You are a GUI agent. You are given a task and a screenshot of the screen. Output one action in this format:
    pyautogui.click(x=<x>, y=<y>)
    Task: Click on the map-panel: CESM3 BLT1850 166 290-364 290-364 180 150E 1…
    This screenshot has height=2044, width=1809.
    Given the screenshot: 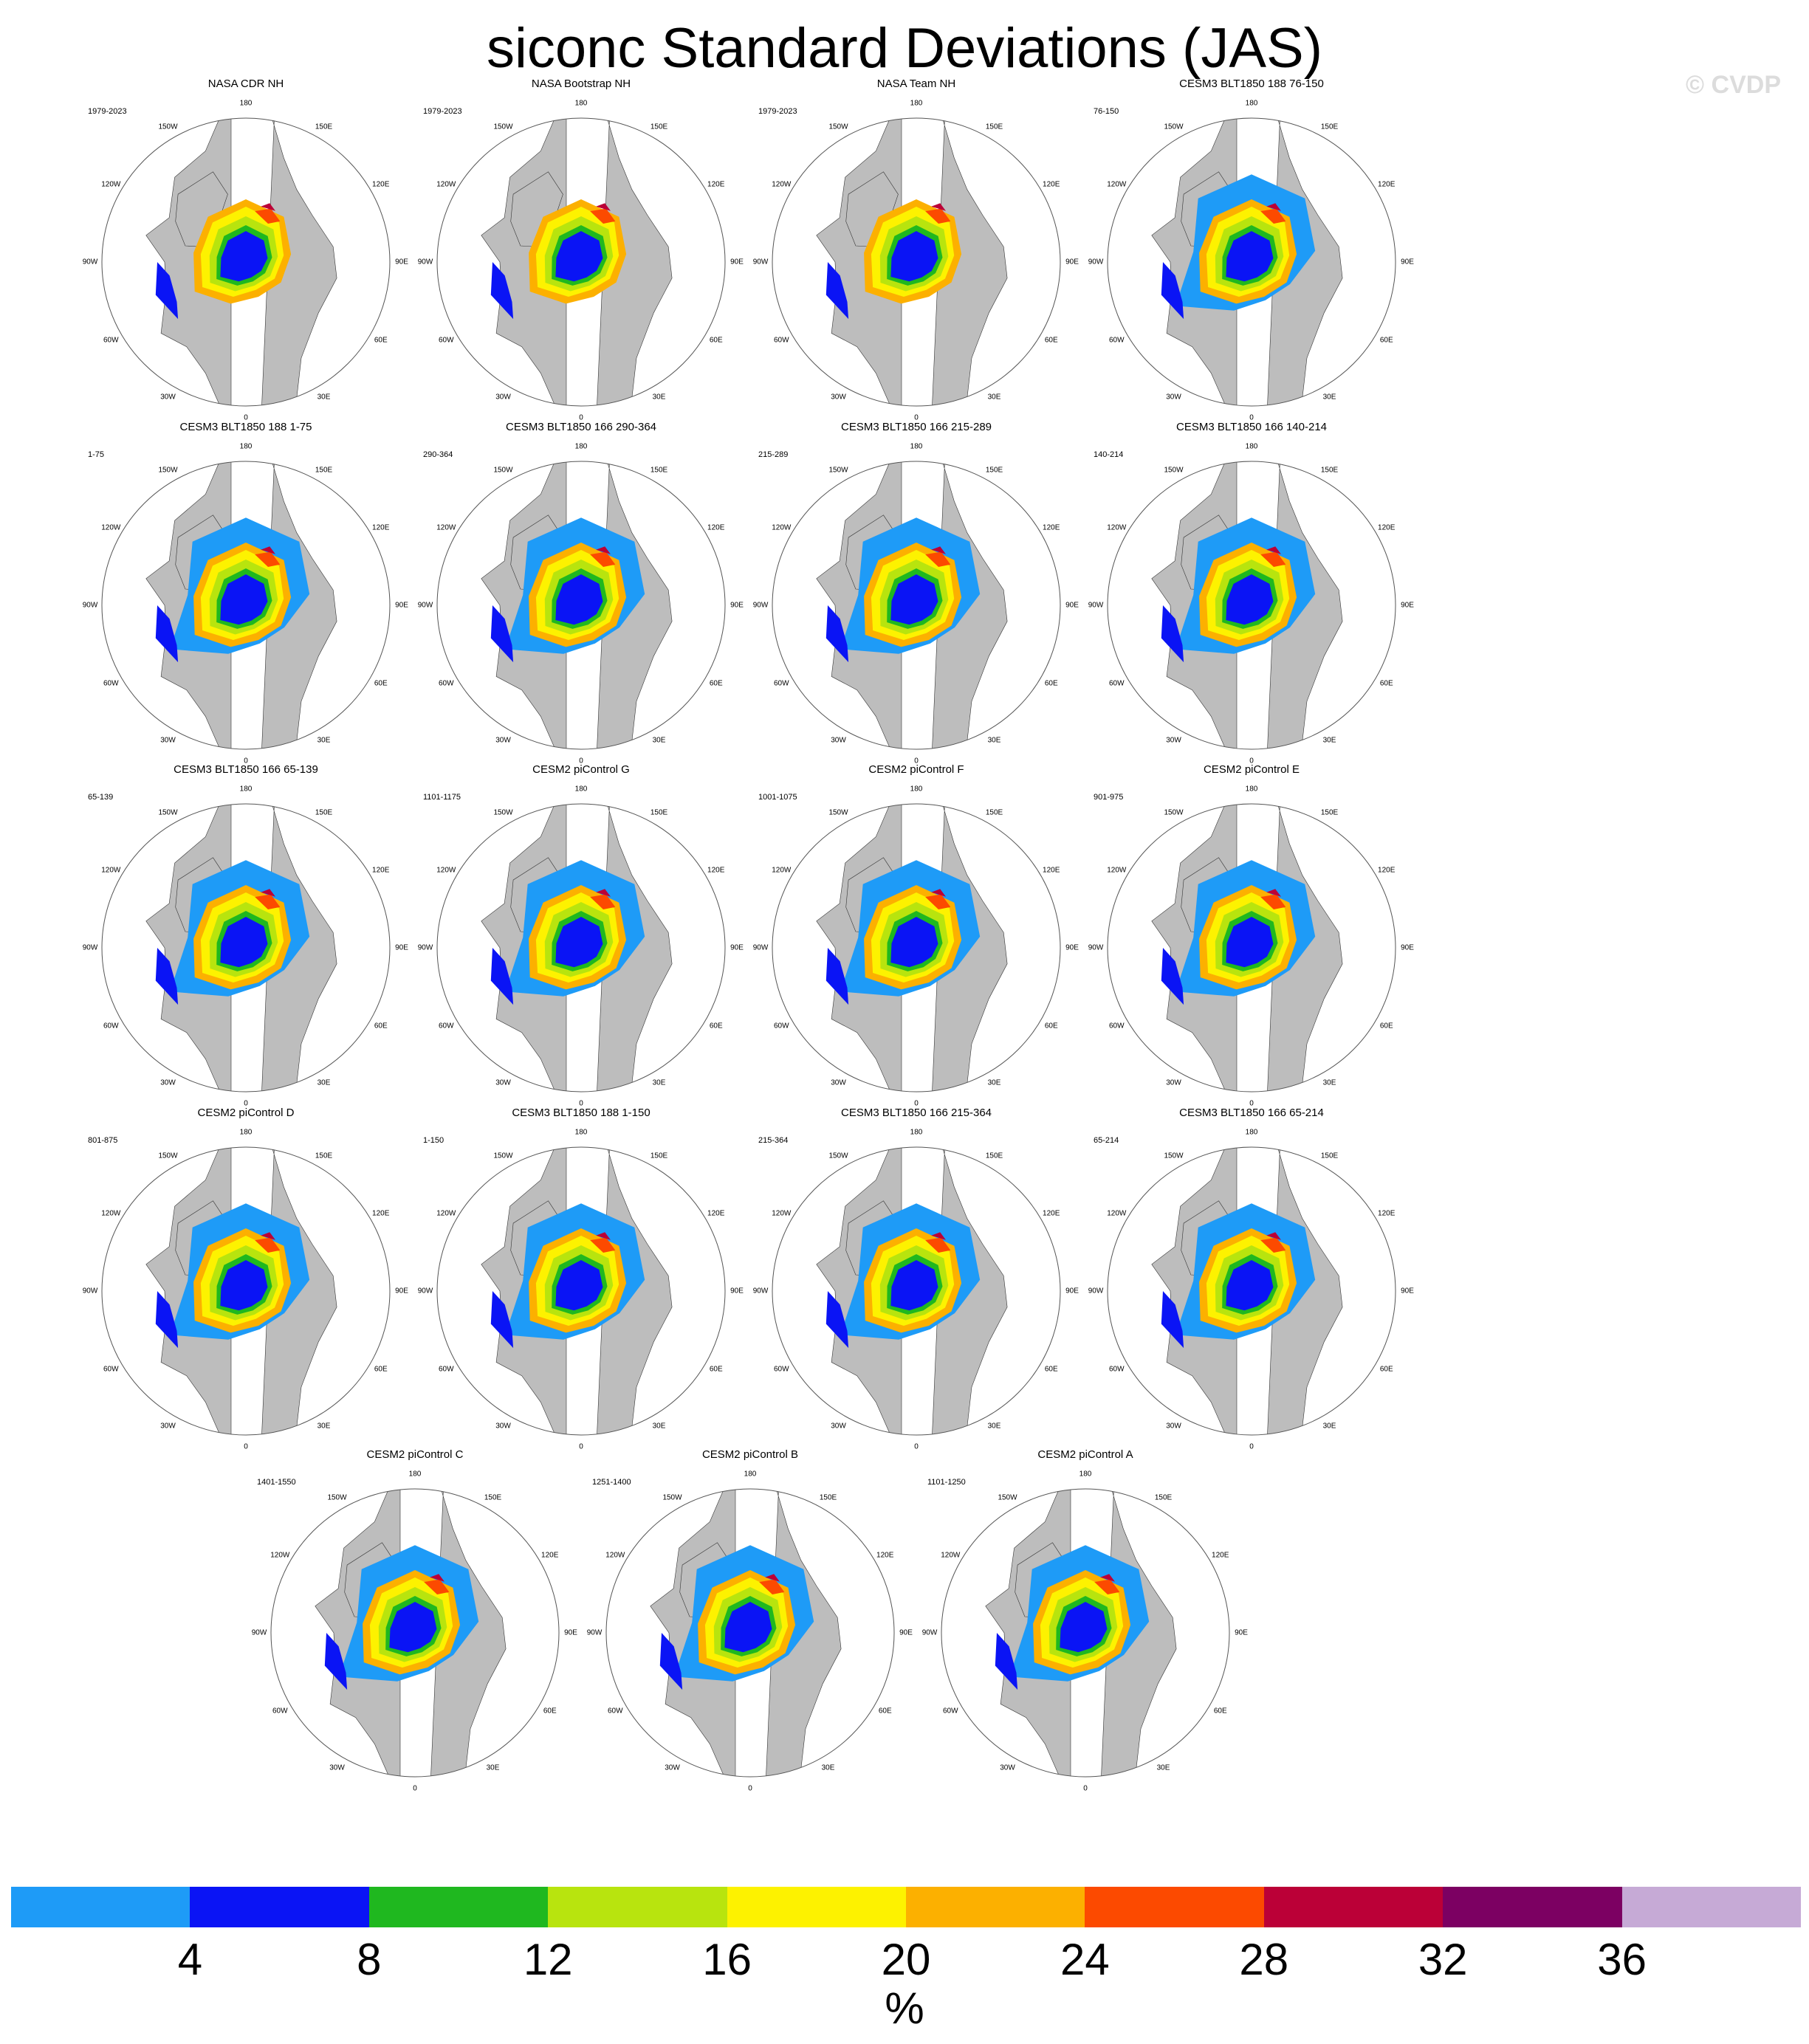 What is the action you would take?
    pyautogui.click(x=581, y=593)
    